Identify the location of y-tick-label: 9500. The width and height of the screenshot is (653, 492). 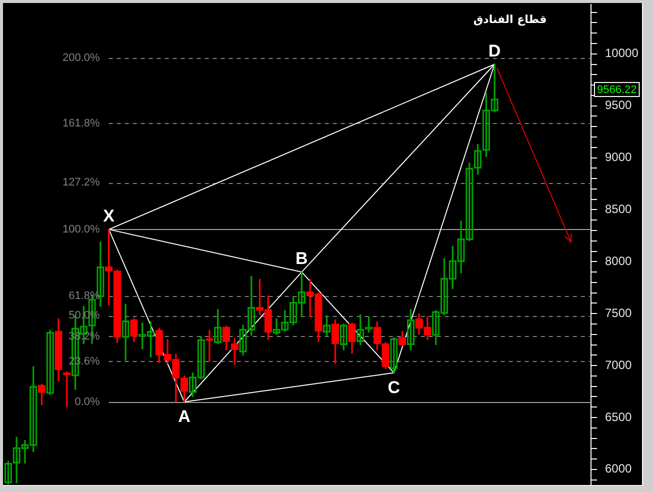
(618, 105).